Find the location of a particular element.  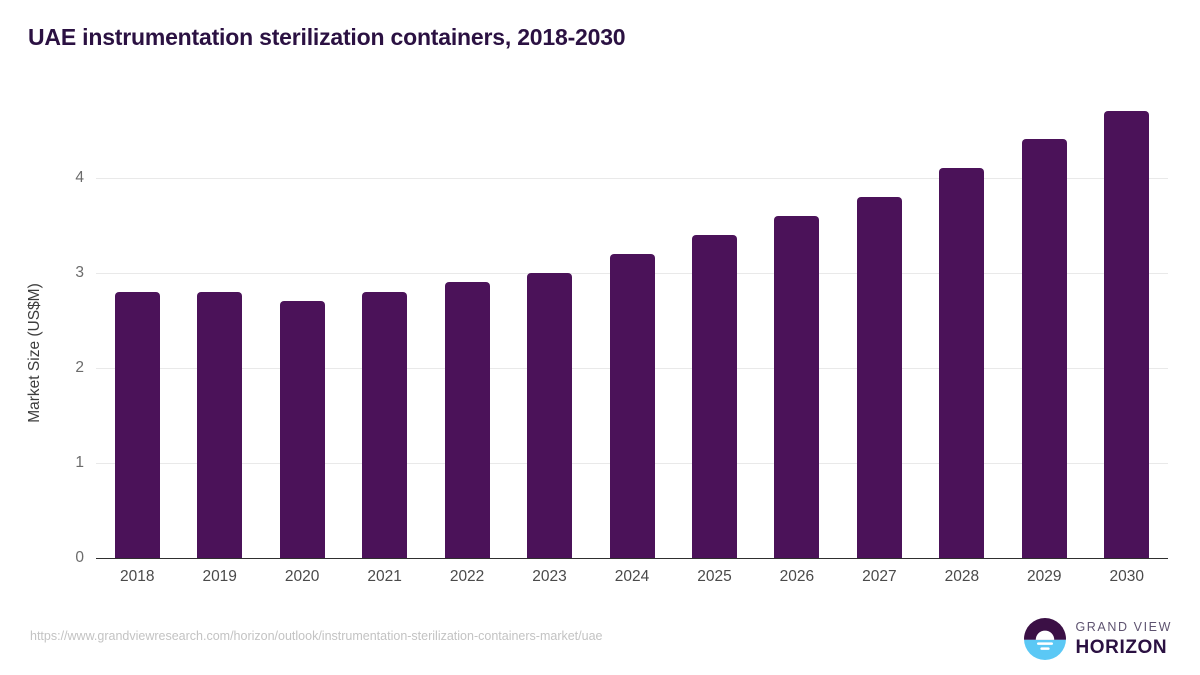

x-axis-tick-label: 2018 is located at coordinates (137, 576).